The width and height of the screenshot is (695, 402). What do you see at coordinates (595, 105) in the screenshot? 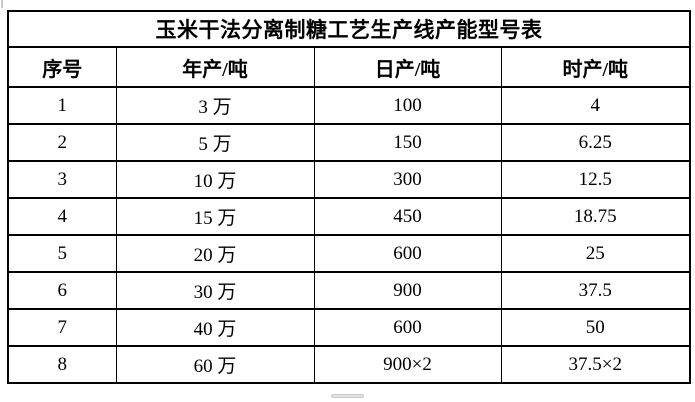
I see `cell-hourly: 4` at bounding box center [595, 105].